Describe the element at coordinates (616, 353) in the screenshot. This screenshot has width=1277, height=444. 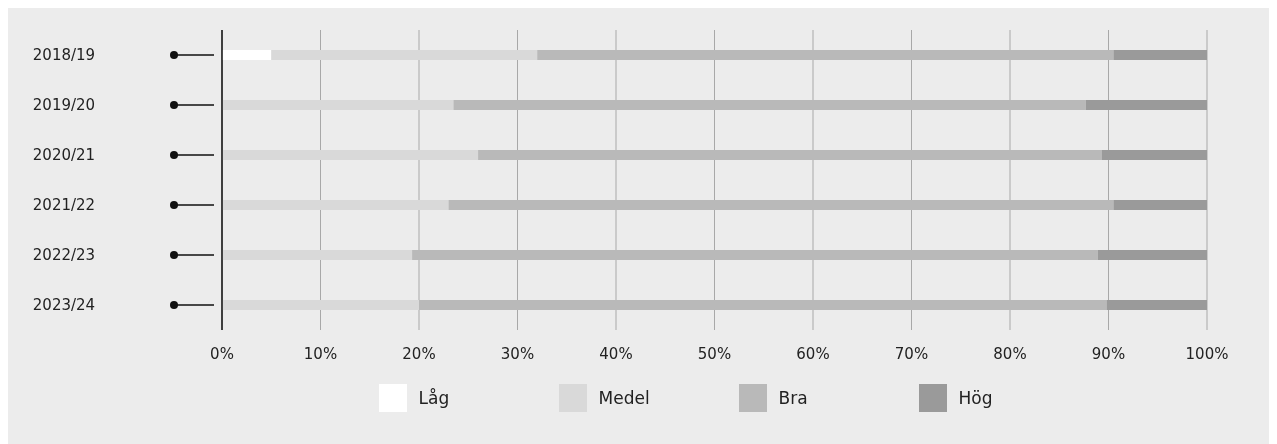
I see `x-tick-label: 40%` at that location.